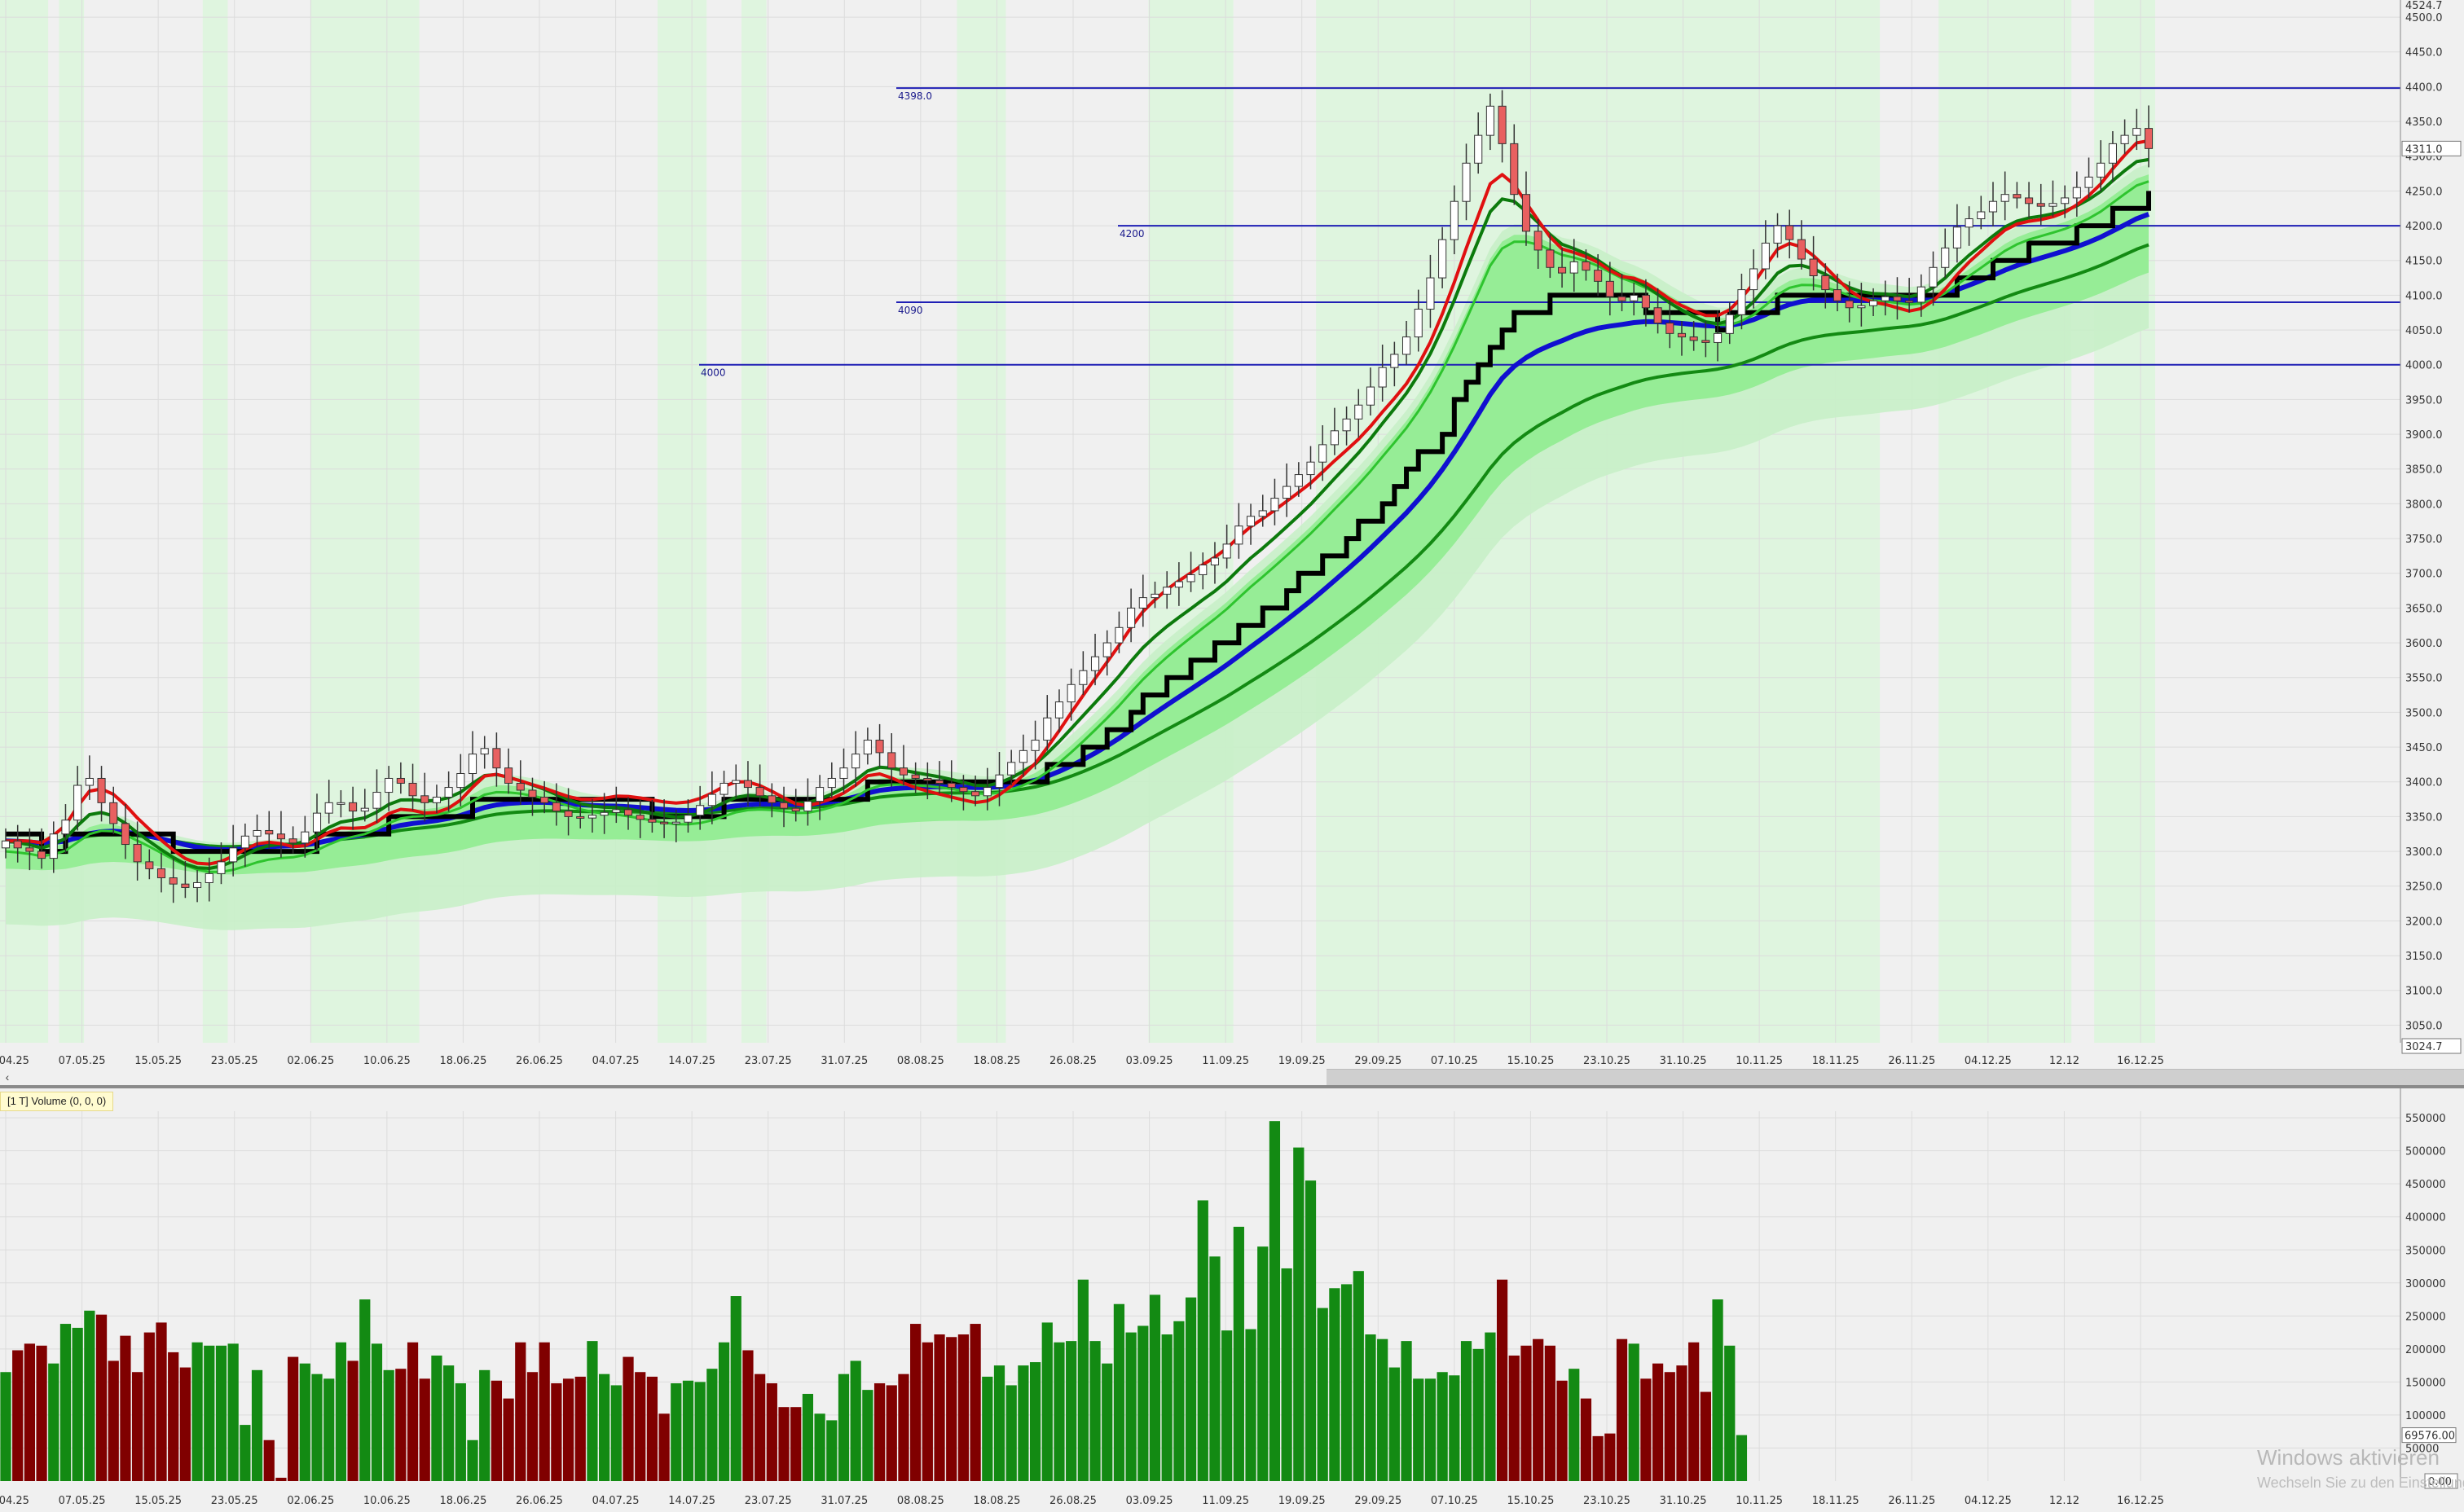 The height and width of the screenshot is (1512, 2464). Describe the element at coordinates (1683, 1061) in the screenshot. I see `date-label: 31.10.25` at that location.